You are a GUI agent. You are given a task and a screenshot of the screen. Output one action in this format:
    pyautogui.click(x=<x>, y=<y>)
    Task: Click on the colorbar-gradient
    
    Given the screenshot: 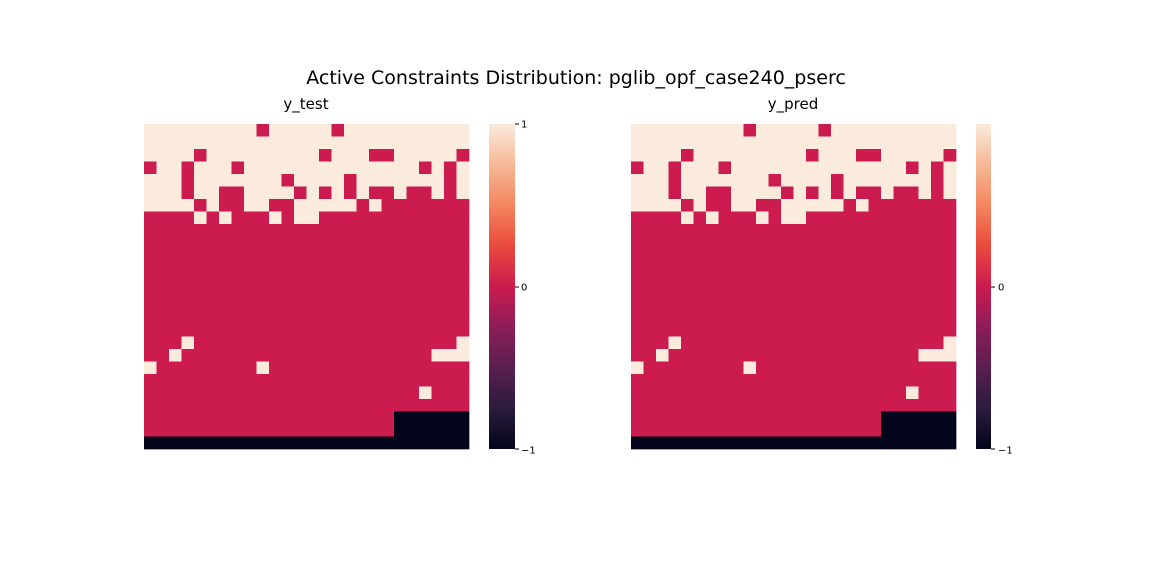 What is the action you would take?
    pyautogui.click(x=983, y=286)
    